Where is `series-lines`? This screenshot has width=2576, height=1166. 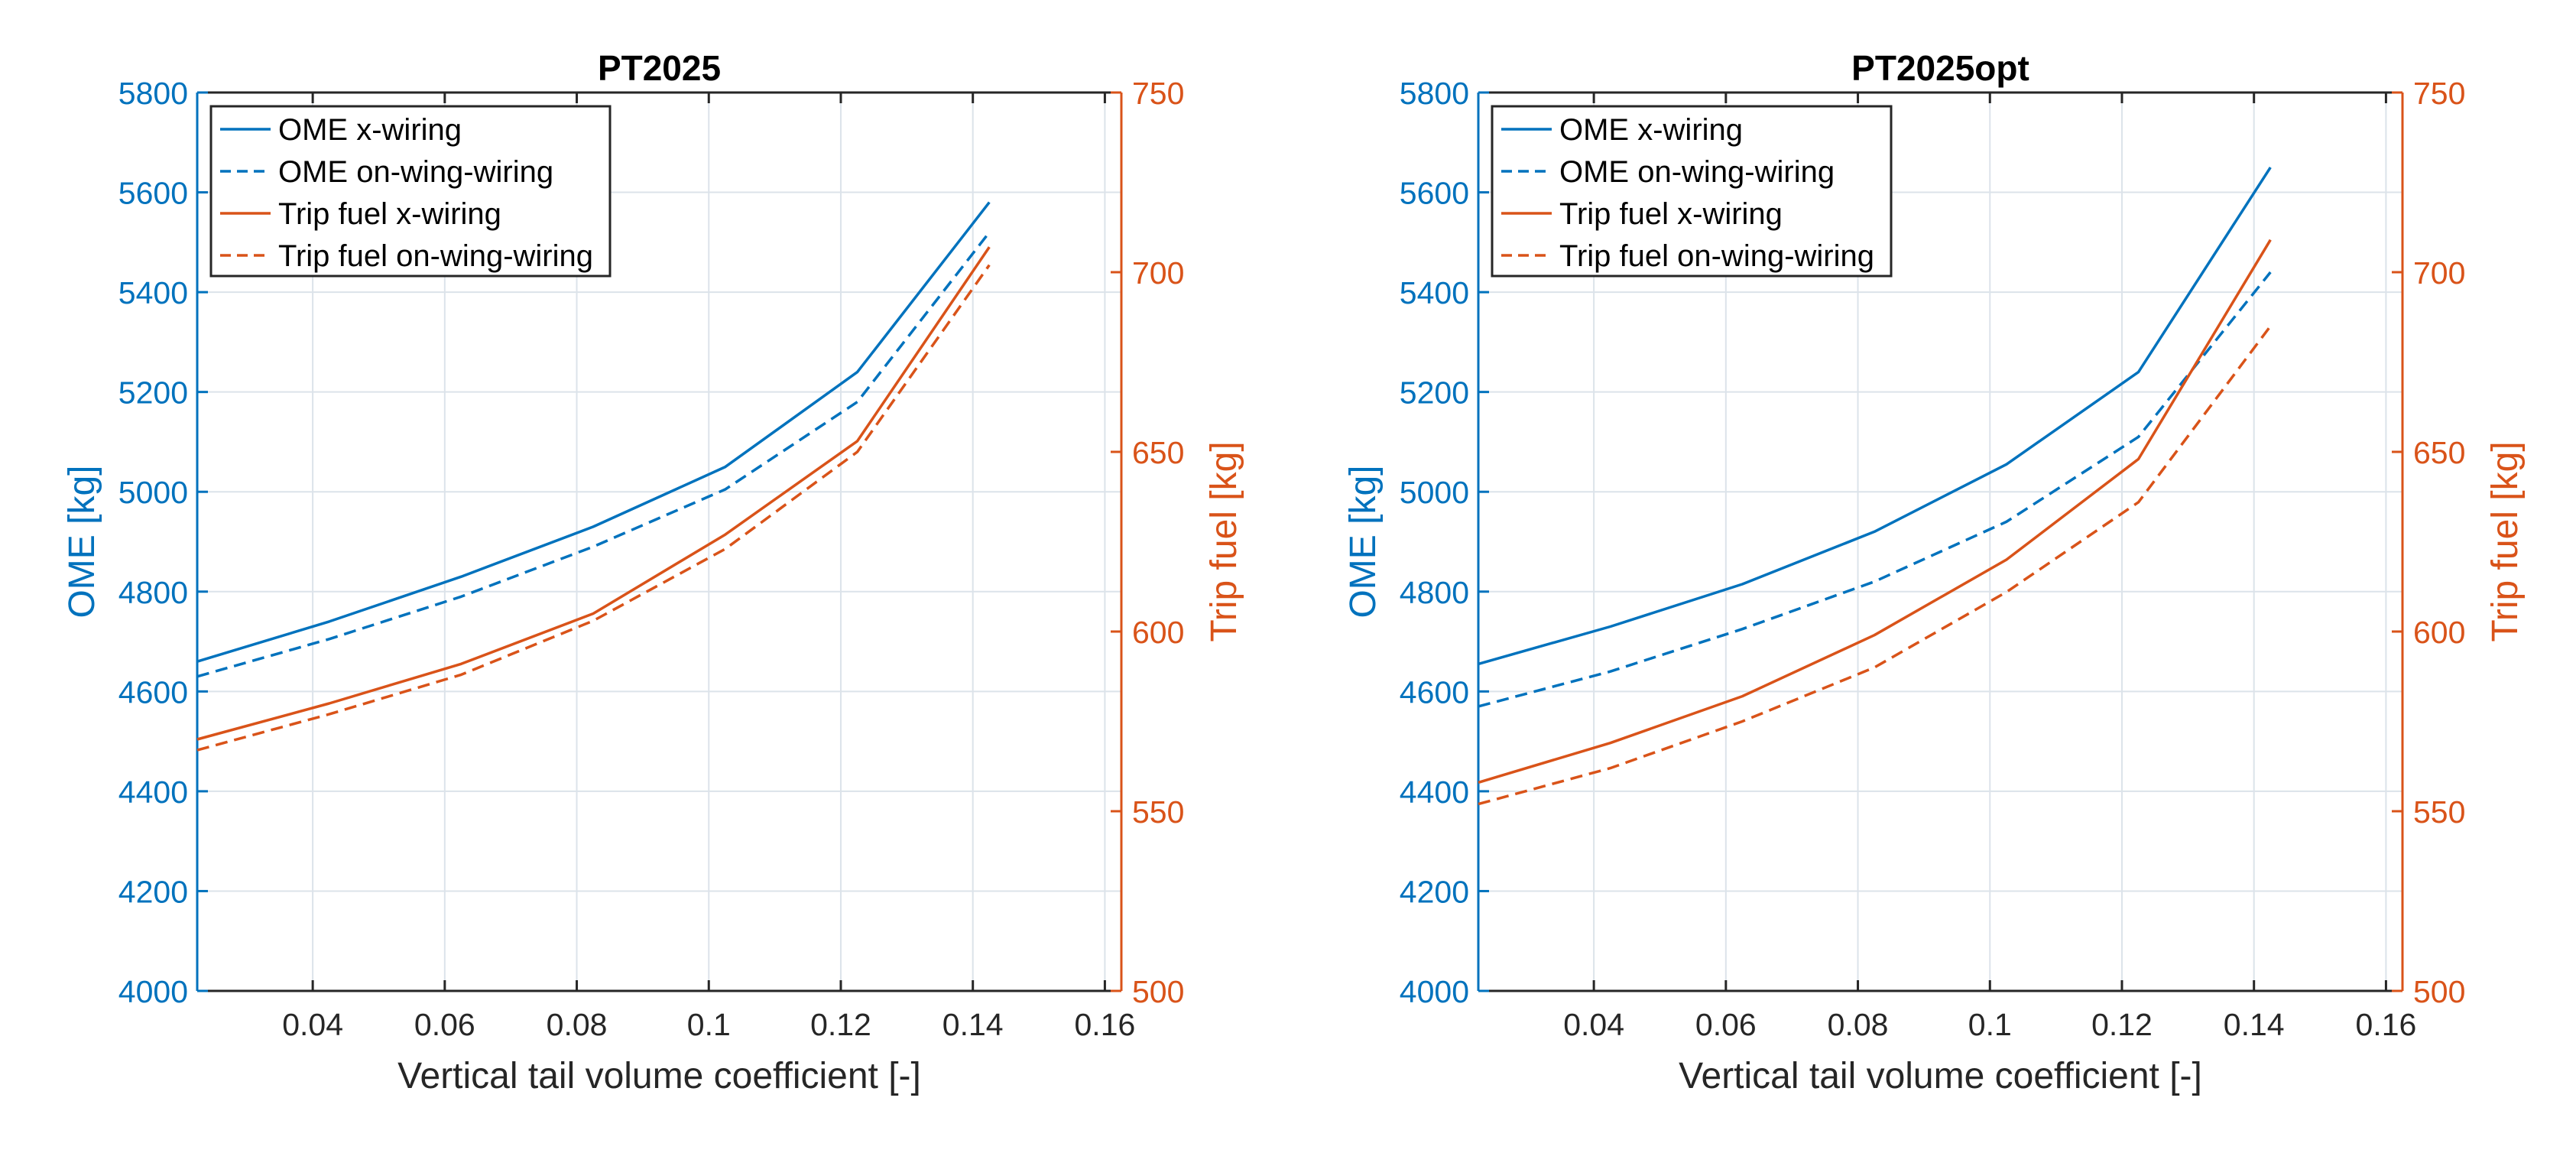
series-lines is located at coordinates (593, 477).